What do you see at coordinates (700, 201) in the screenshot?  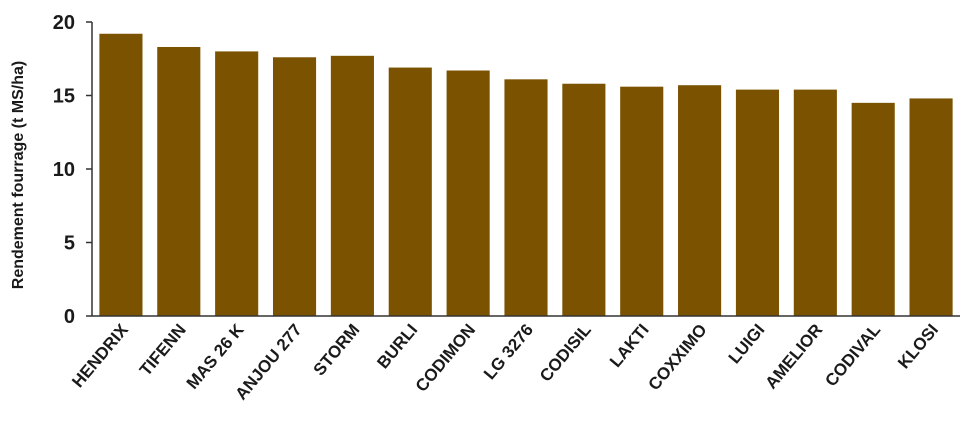 I see `bar-coxximo` at bounding box center [700, 201].